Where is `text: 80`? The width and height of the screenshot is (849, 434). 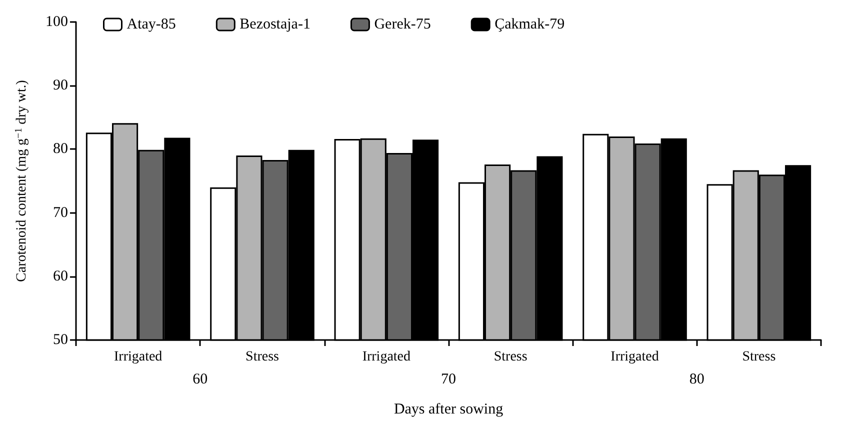 text: 80 is located at coordinates (696, 380).